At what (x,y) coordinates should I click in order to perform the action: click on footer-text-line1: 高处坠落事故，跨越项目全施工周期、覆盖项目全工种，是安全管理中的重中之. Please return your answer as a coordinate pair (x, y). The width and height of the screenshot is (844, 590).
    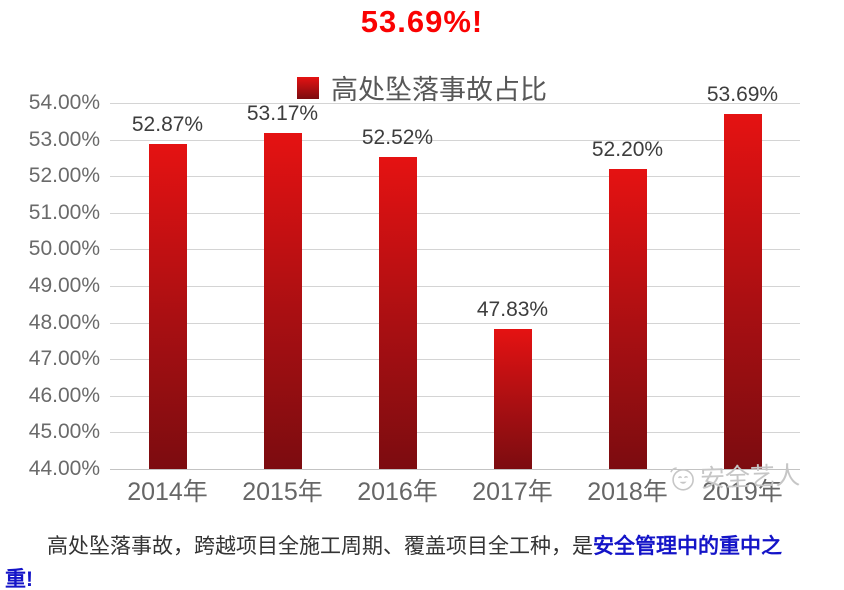
    Looking at the image, I should click on (443, 545).